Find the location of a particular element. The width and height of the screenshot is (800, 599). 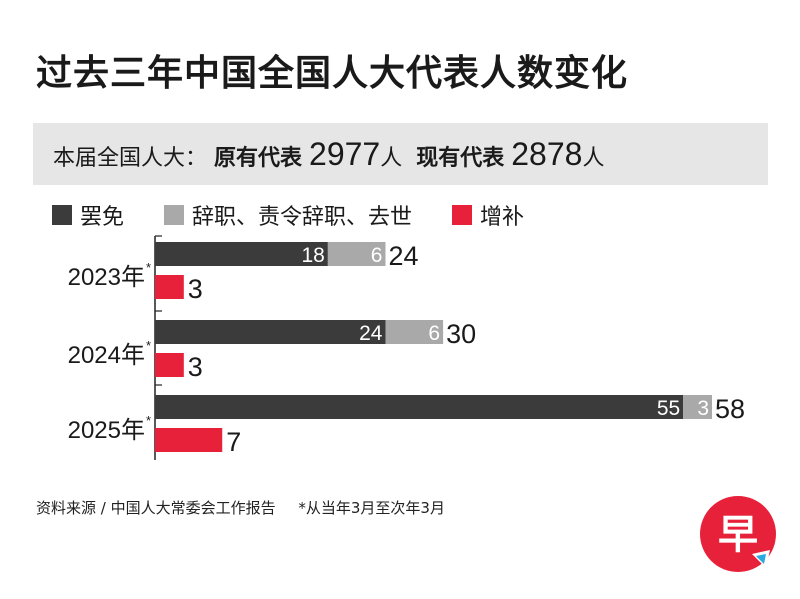

total-label: 24 is located at coordinates (403, 256).